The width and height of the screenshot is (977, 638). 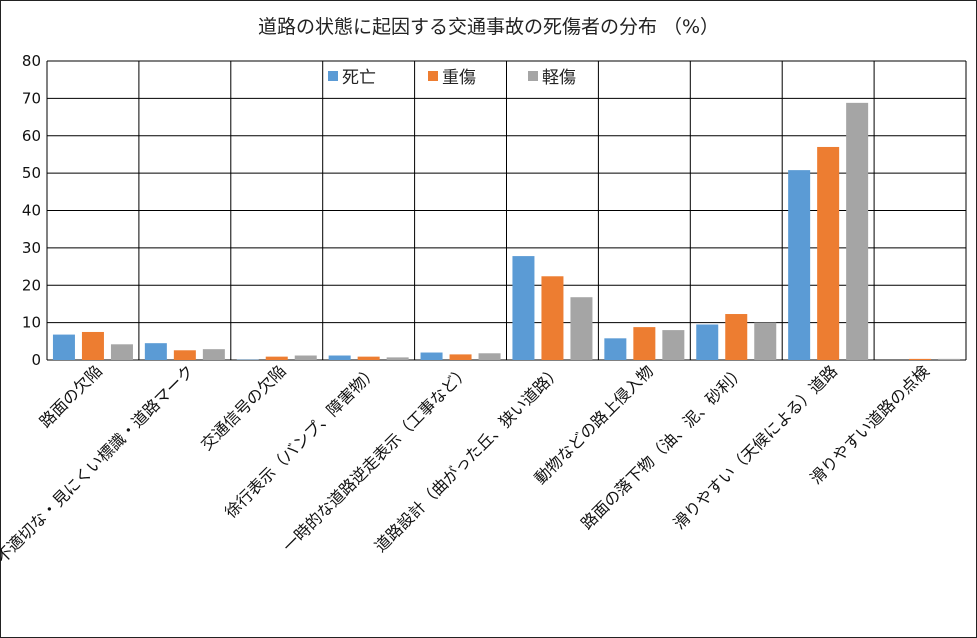 What do you see at coordinates (754, 446) in the screenshot?
I see `x-tick-label: 滑りやすい（天候による）道路` at bounding box center [754, 446].